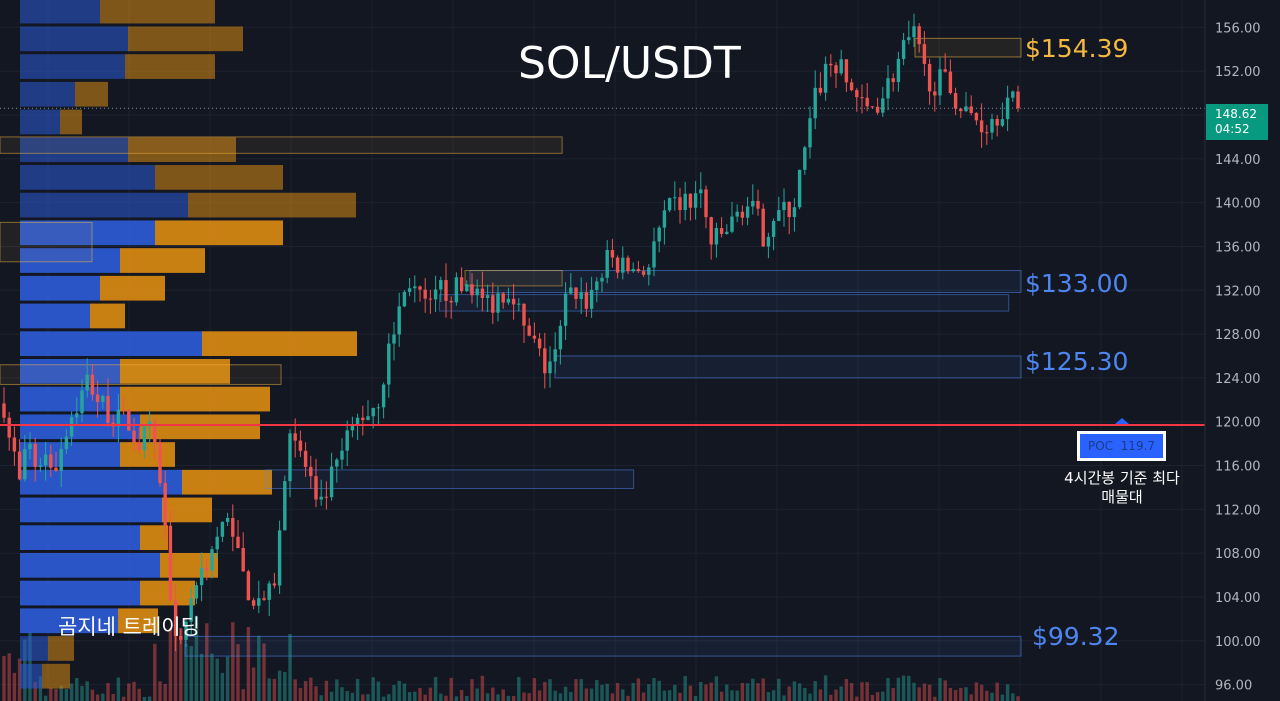 Image resolution: width=1280 pixels, height=701 pixels. I want to click on axis-tick-label: 108.00, so click(1238, 554).